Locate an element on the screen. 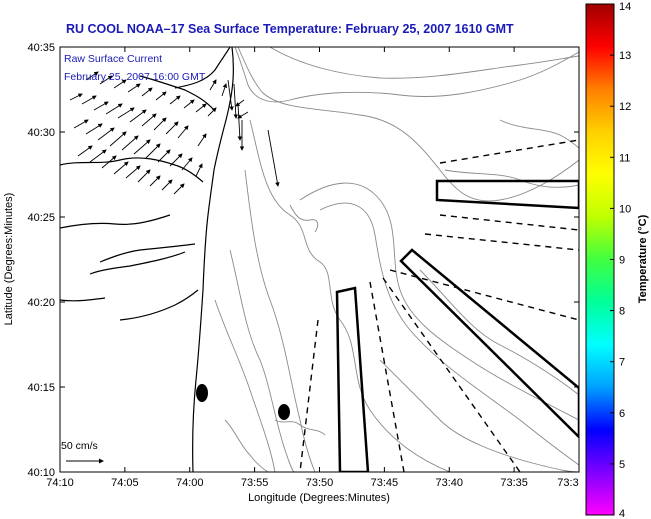  y-tick-label: 40:10 is located at coordinates (41, 473).